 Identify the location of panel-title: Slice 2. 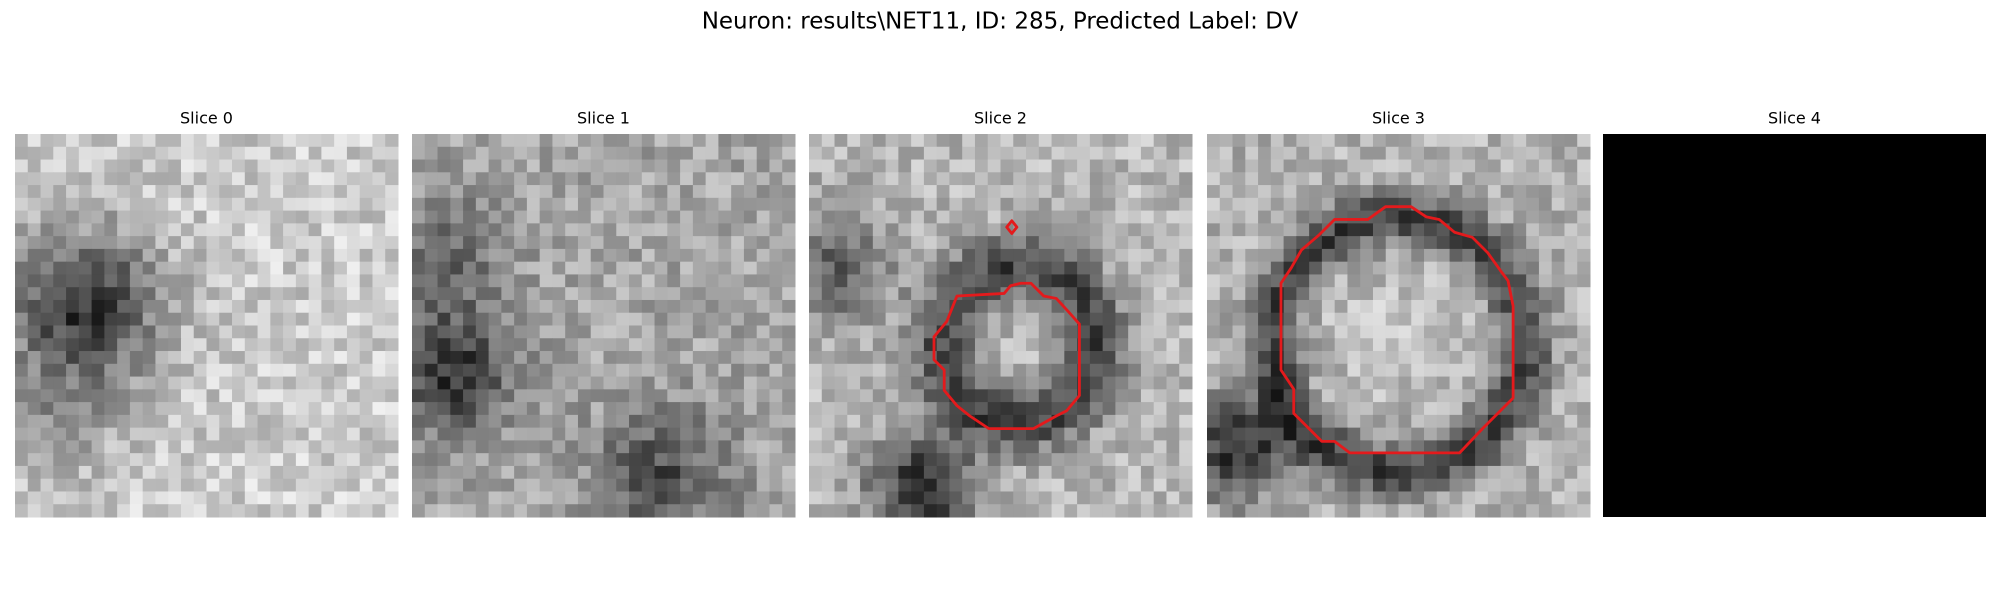
(1000, 118).